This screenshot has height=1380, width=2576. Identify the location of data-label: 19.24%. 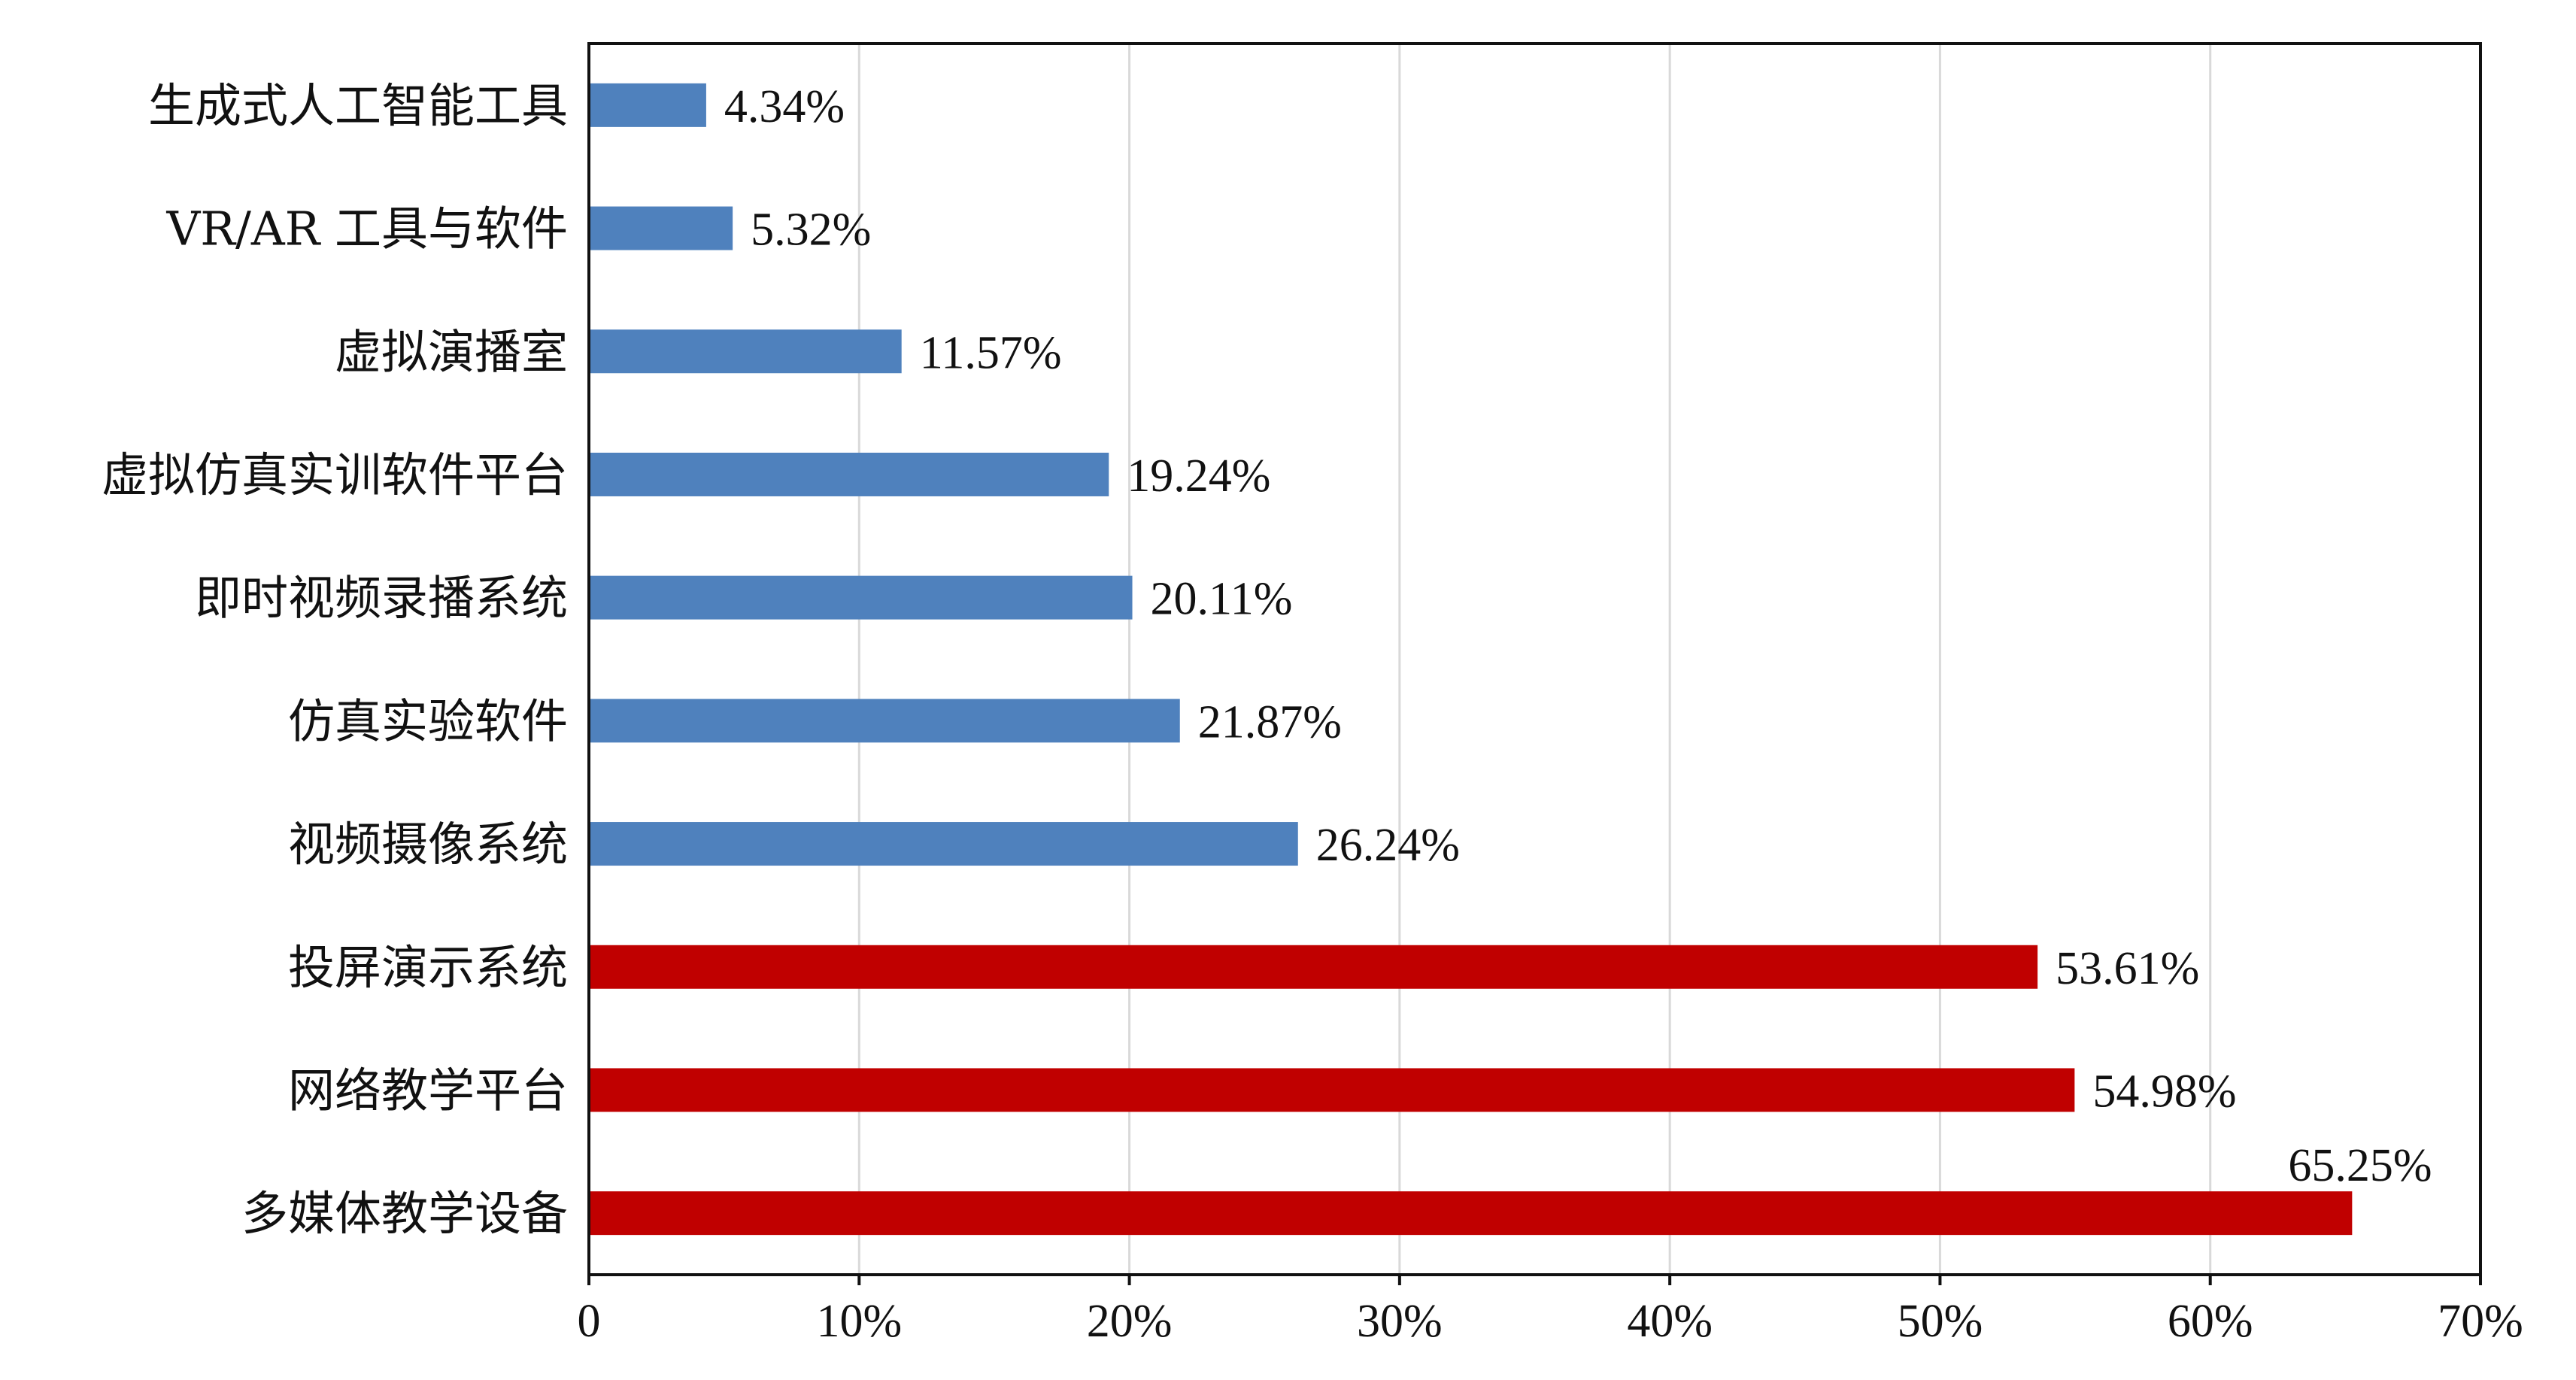
(1198, 476).